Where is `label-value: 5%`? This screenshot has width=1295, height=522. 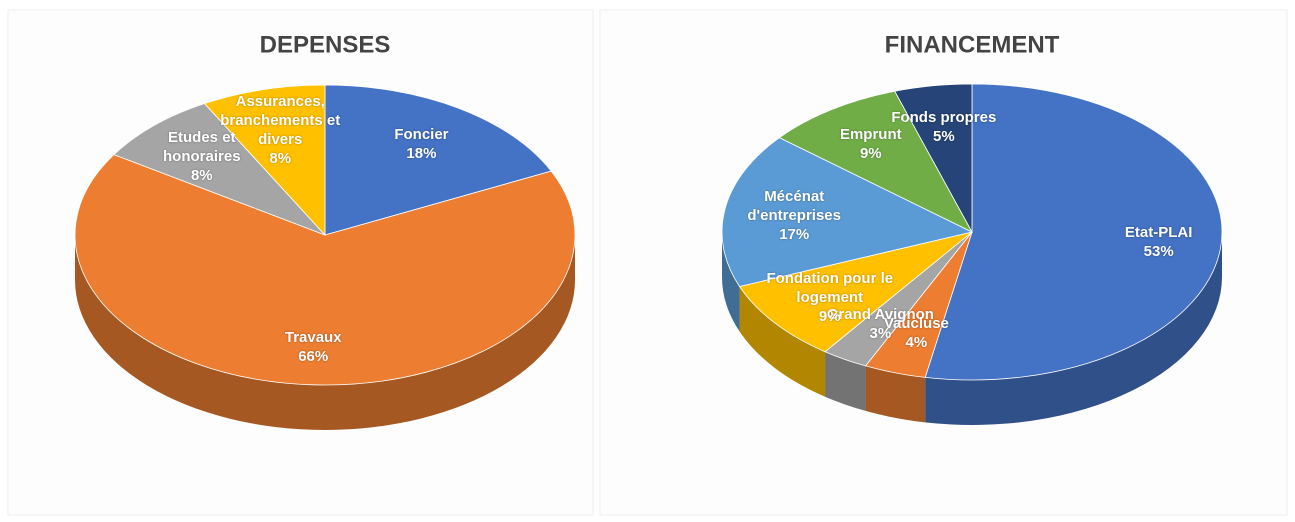 label-value: 5% is located at coordinates (943, 136).